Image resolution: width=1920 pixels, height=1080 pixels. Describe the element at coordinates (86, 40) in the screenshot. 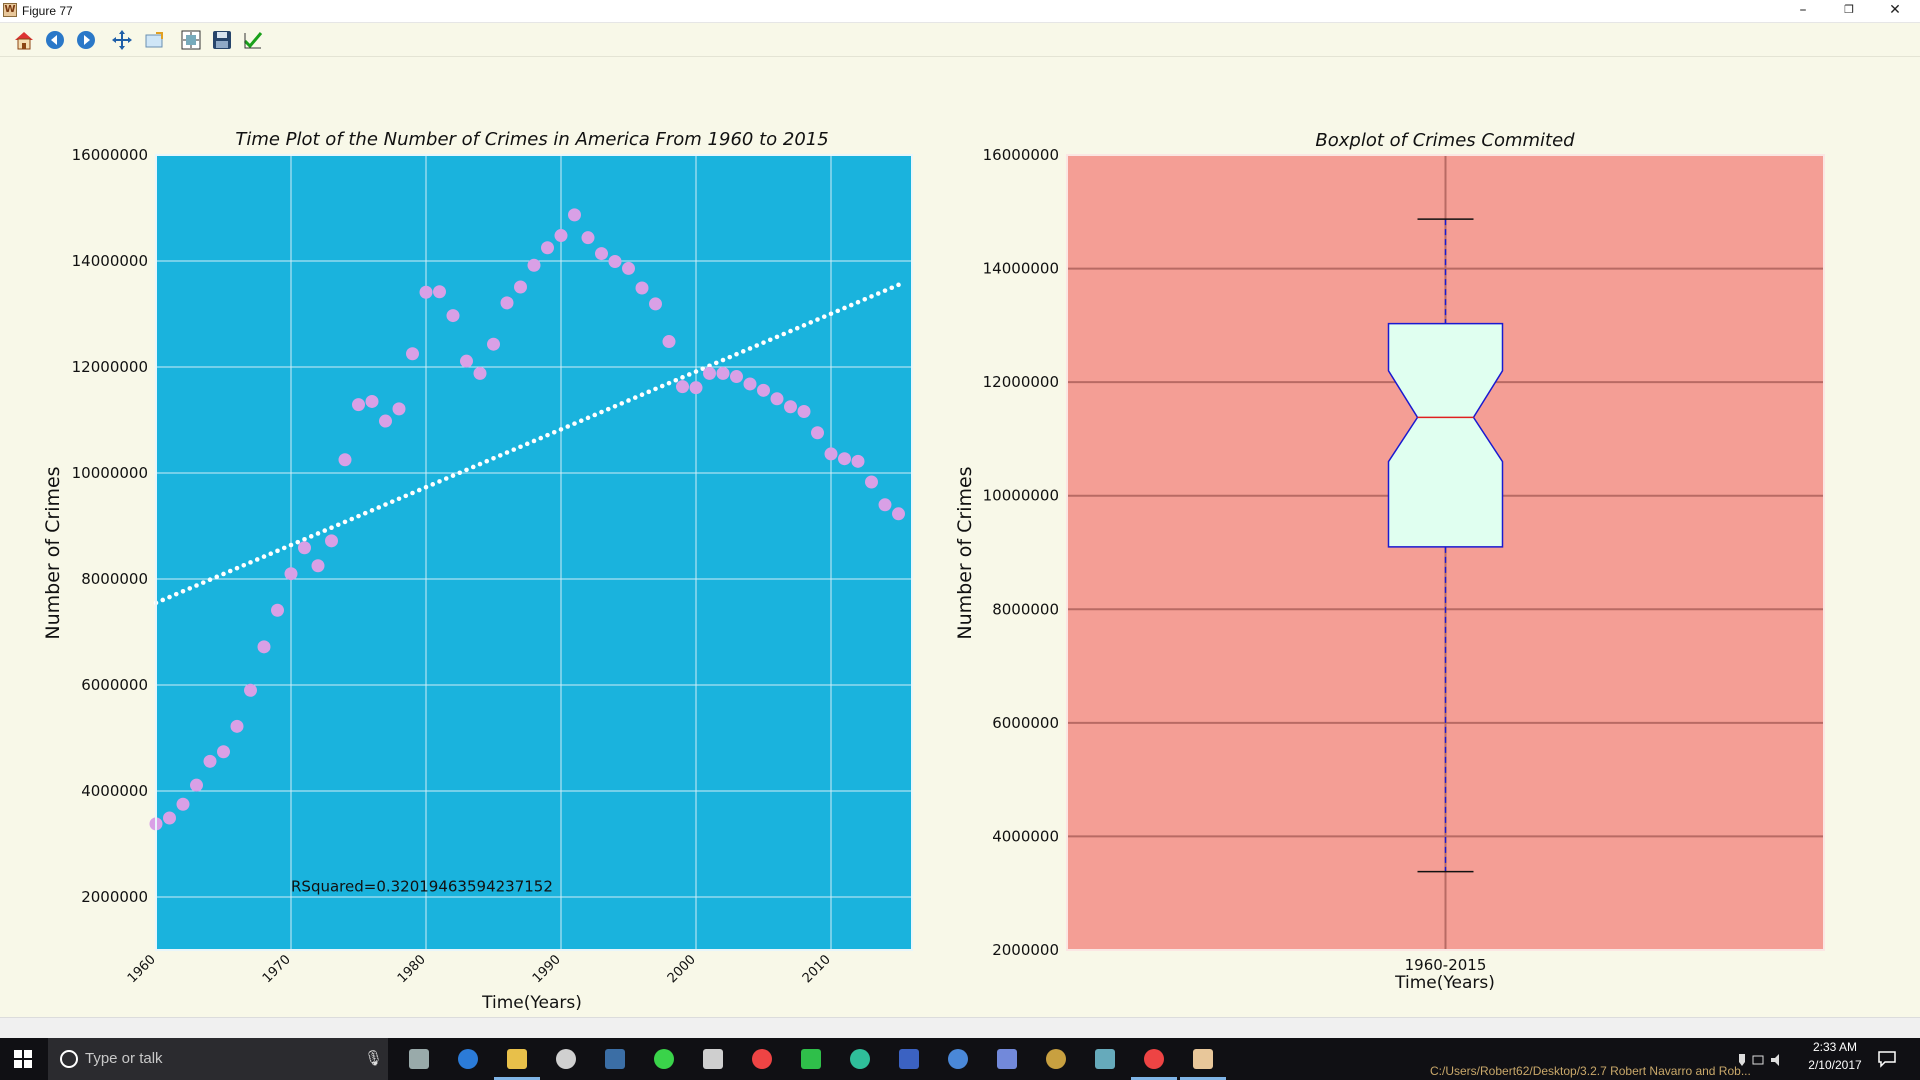

I see `forward-icon` at that location.